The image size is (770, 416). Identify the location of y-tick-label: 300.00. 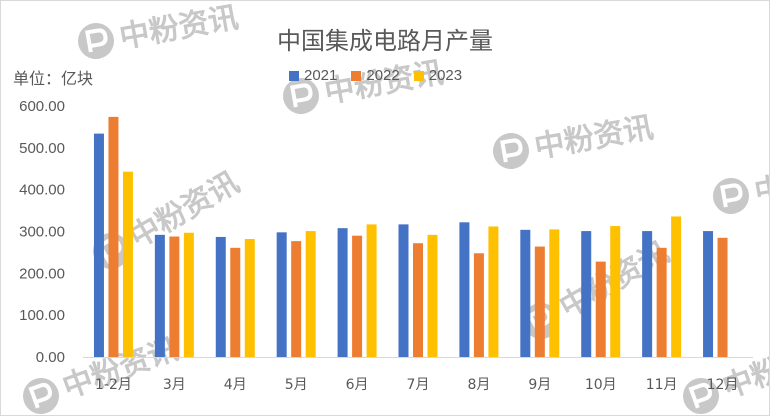
(42, 232).